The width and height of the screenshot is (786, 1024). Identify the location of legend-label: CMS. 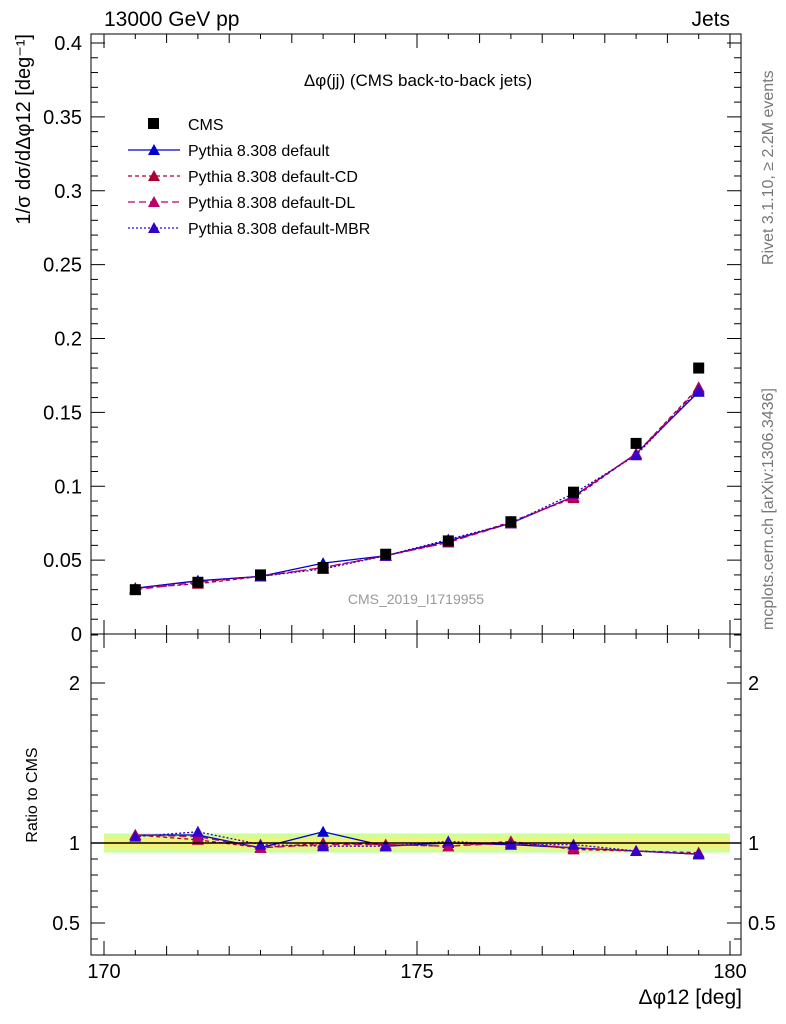
(206, 125).